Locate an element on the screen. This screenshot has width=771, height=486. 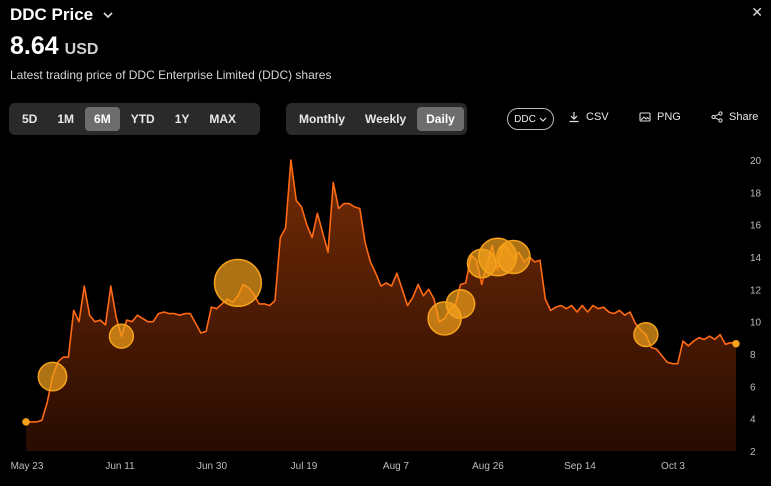
y-tick-label: 18 is located at coordinates (756, 193).